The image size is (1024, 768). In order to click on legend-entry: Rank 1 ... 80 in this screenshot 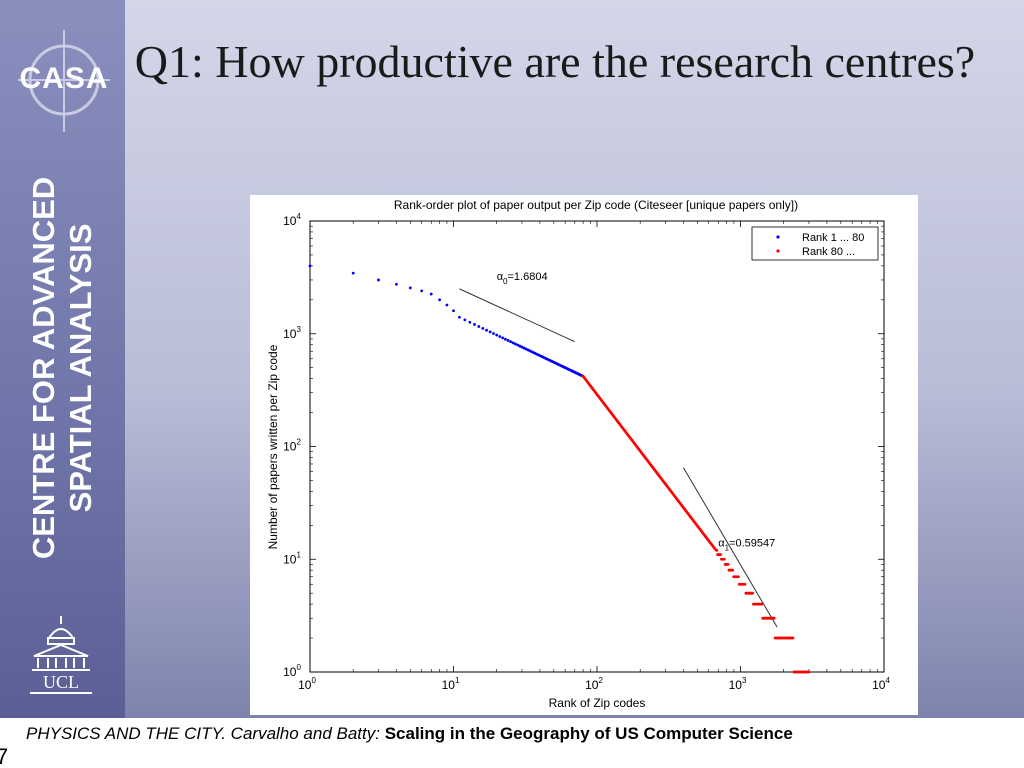, I will do `click(833, 238)`.